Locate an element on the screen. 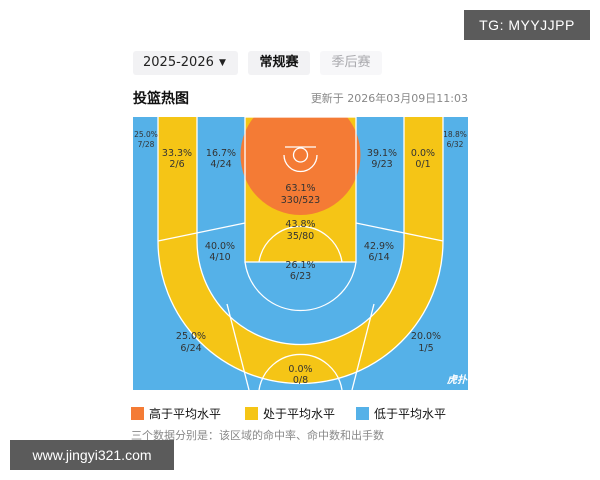  tab-playoffs: 季后赛 is located at coordinates (351, 63).